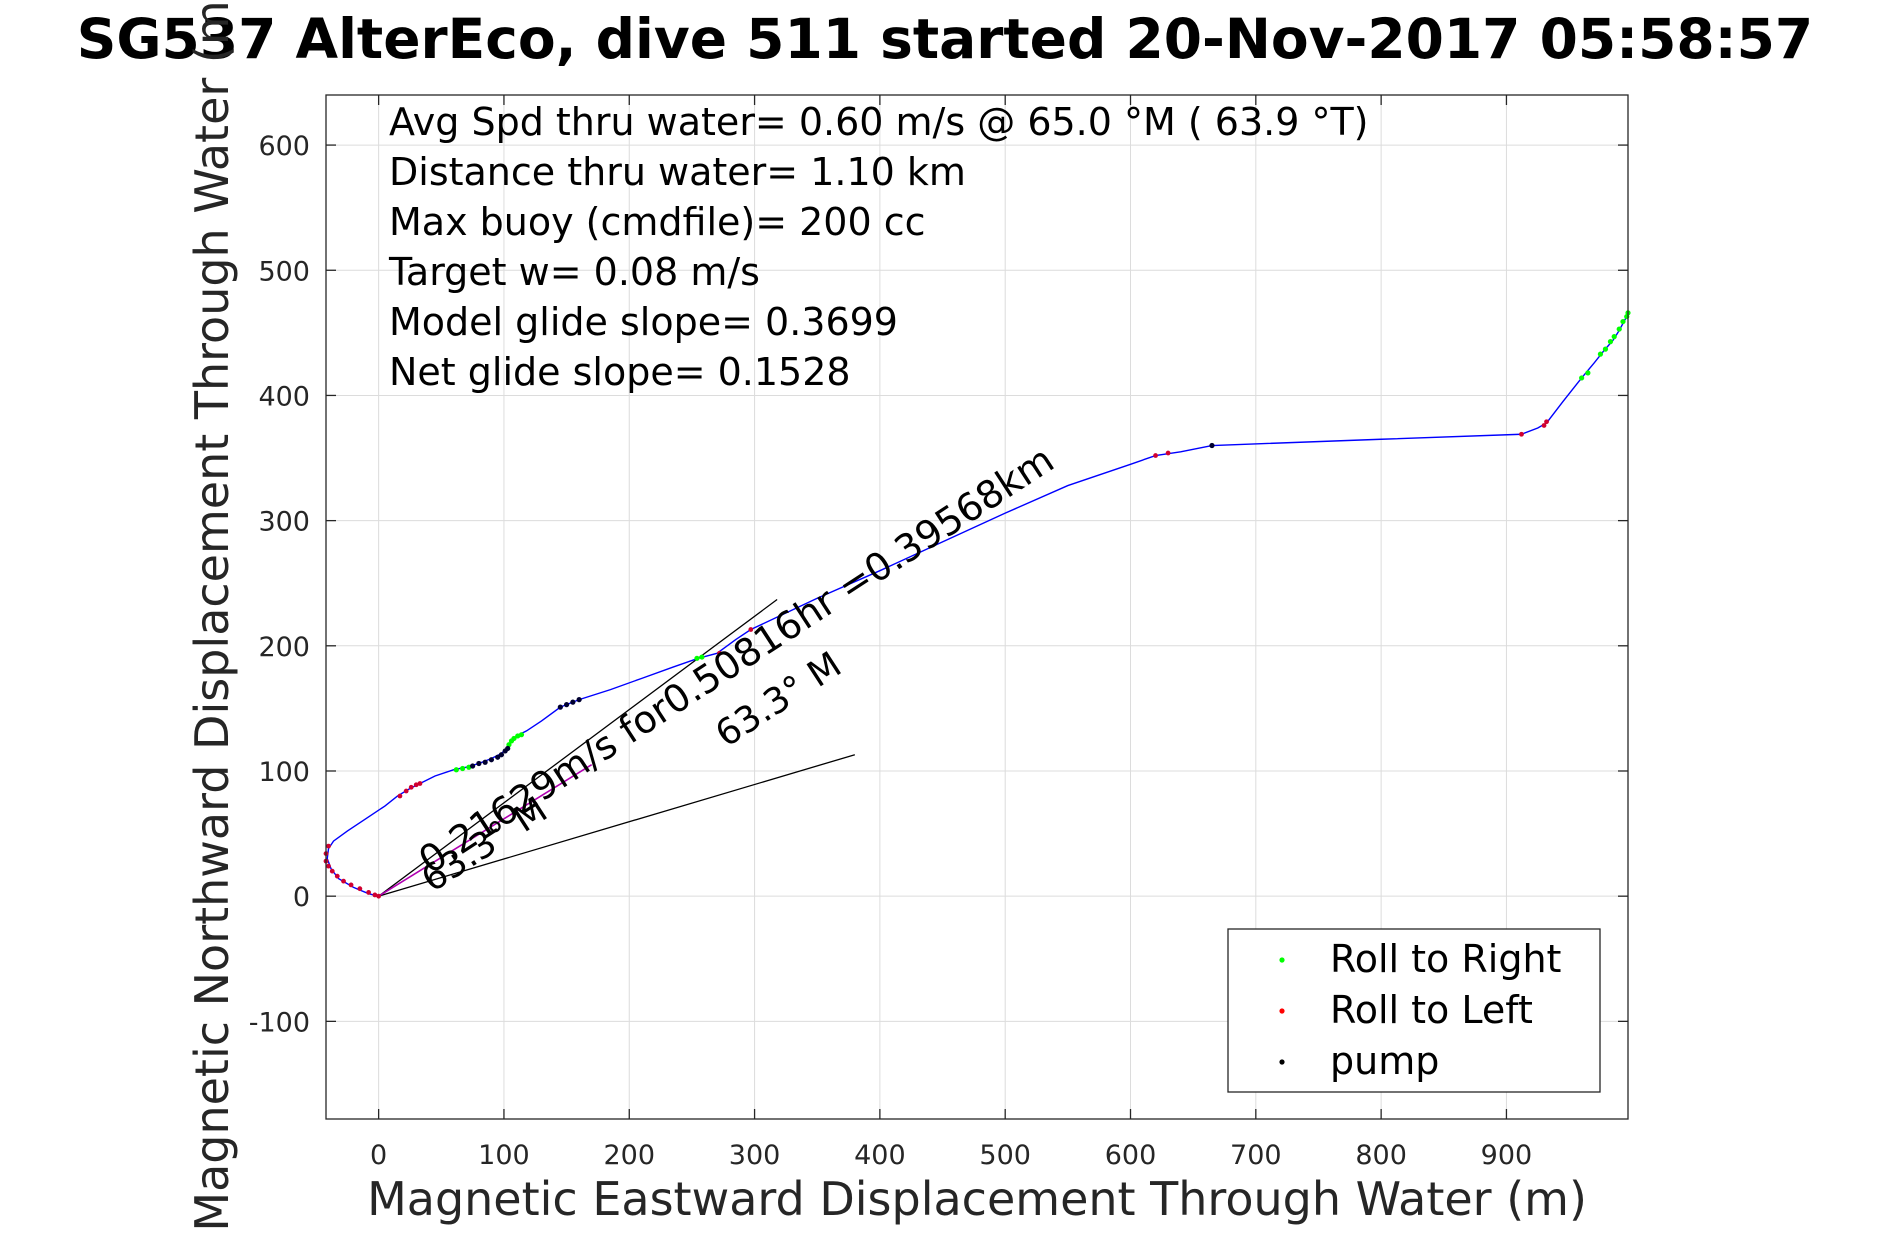 Image resolution: width=1890 pixels, height=1260 pixels. I want to click on legend-label-roll-right: Roll to Right, so click(1445, 959).